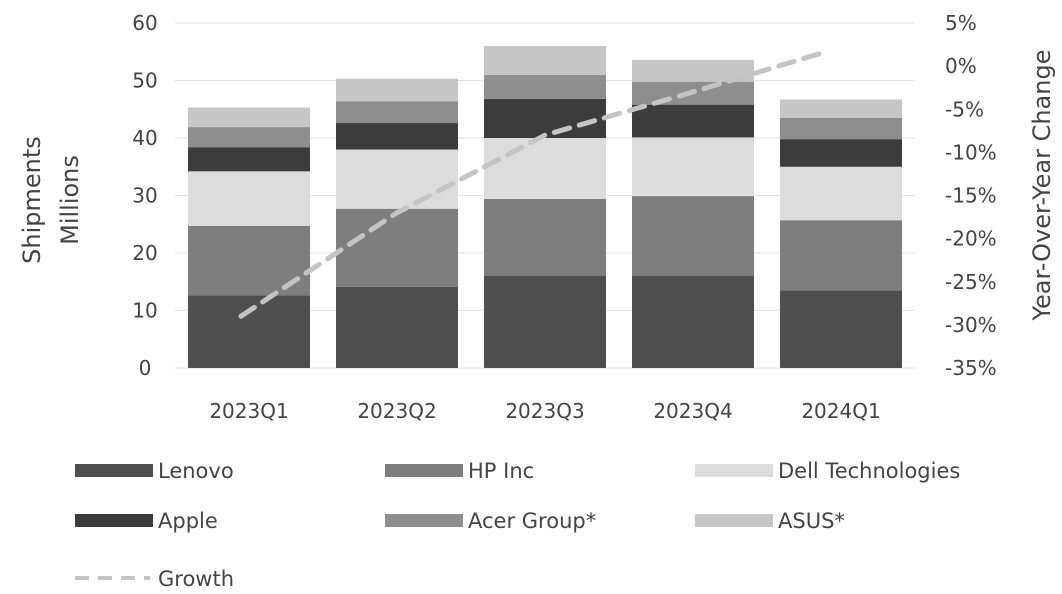 The image size is (1062, 594). Describe the element at coordinates (961, 23) in the screenshot. I see `y2-tick-label: 5%` at that location.